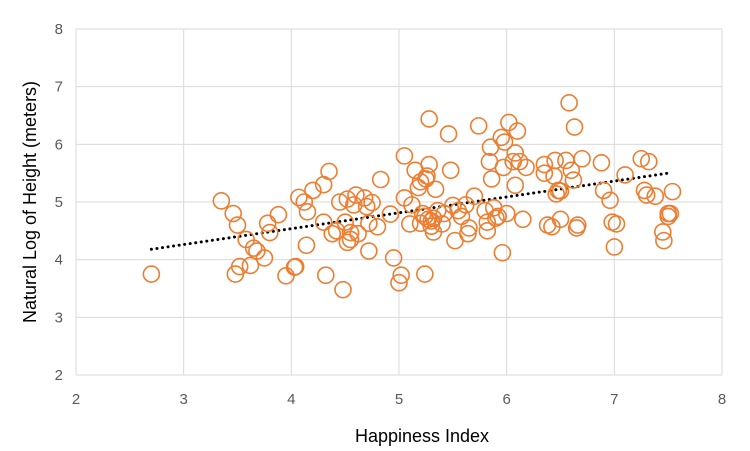 This screenshot has width=750, height=451. Describe the element at coordinates (506, 399) in the screenshot. I see `x-tick-label: 6` at that location.